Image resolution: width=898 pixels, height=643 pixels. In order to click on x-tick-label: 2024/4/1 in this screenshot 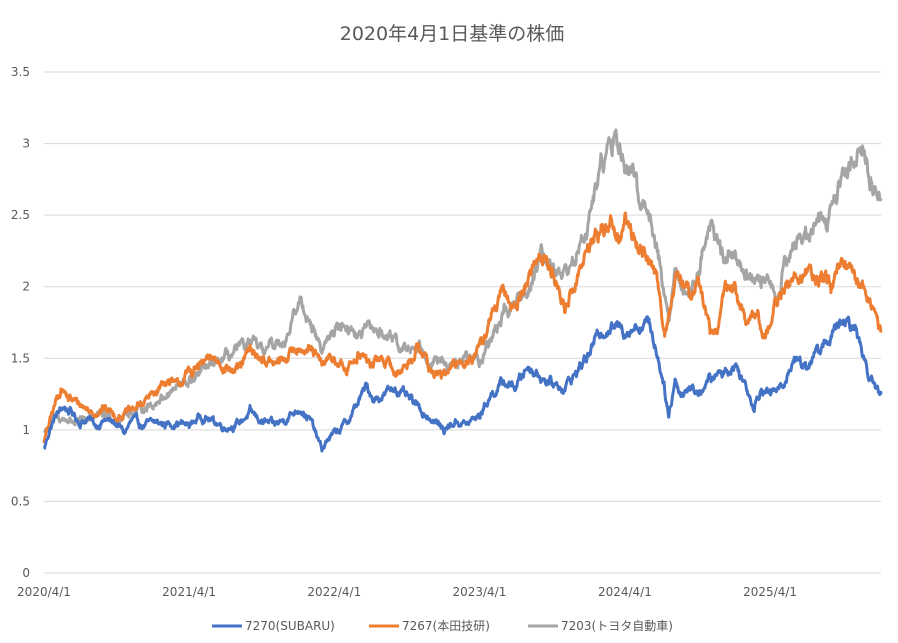, I will do `click(625, 592)`.